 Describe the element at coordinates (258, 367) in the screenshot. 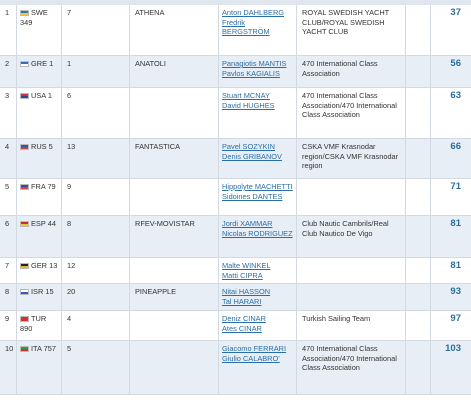

I see `crew-cell: Giacomo FERRARI Giulio CALABRO'` at that location.